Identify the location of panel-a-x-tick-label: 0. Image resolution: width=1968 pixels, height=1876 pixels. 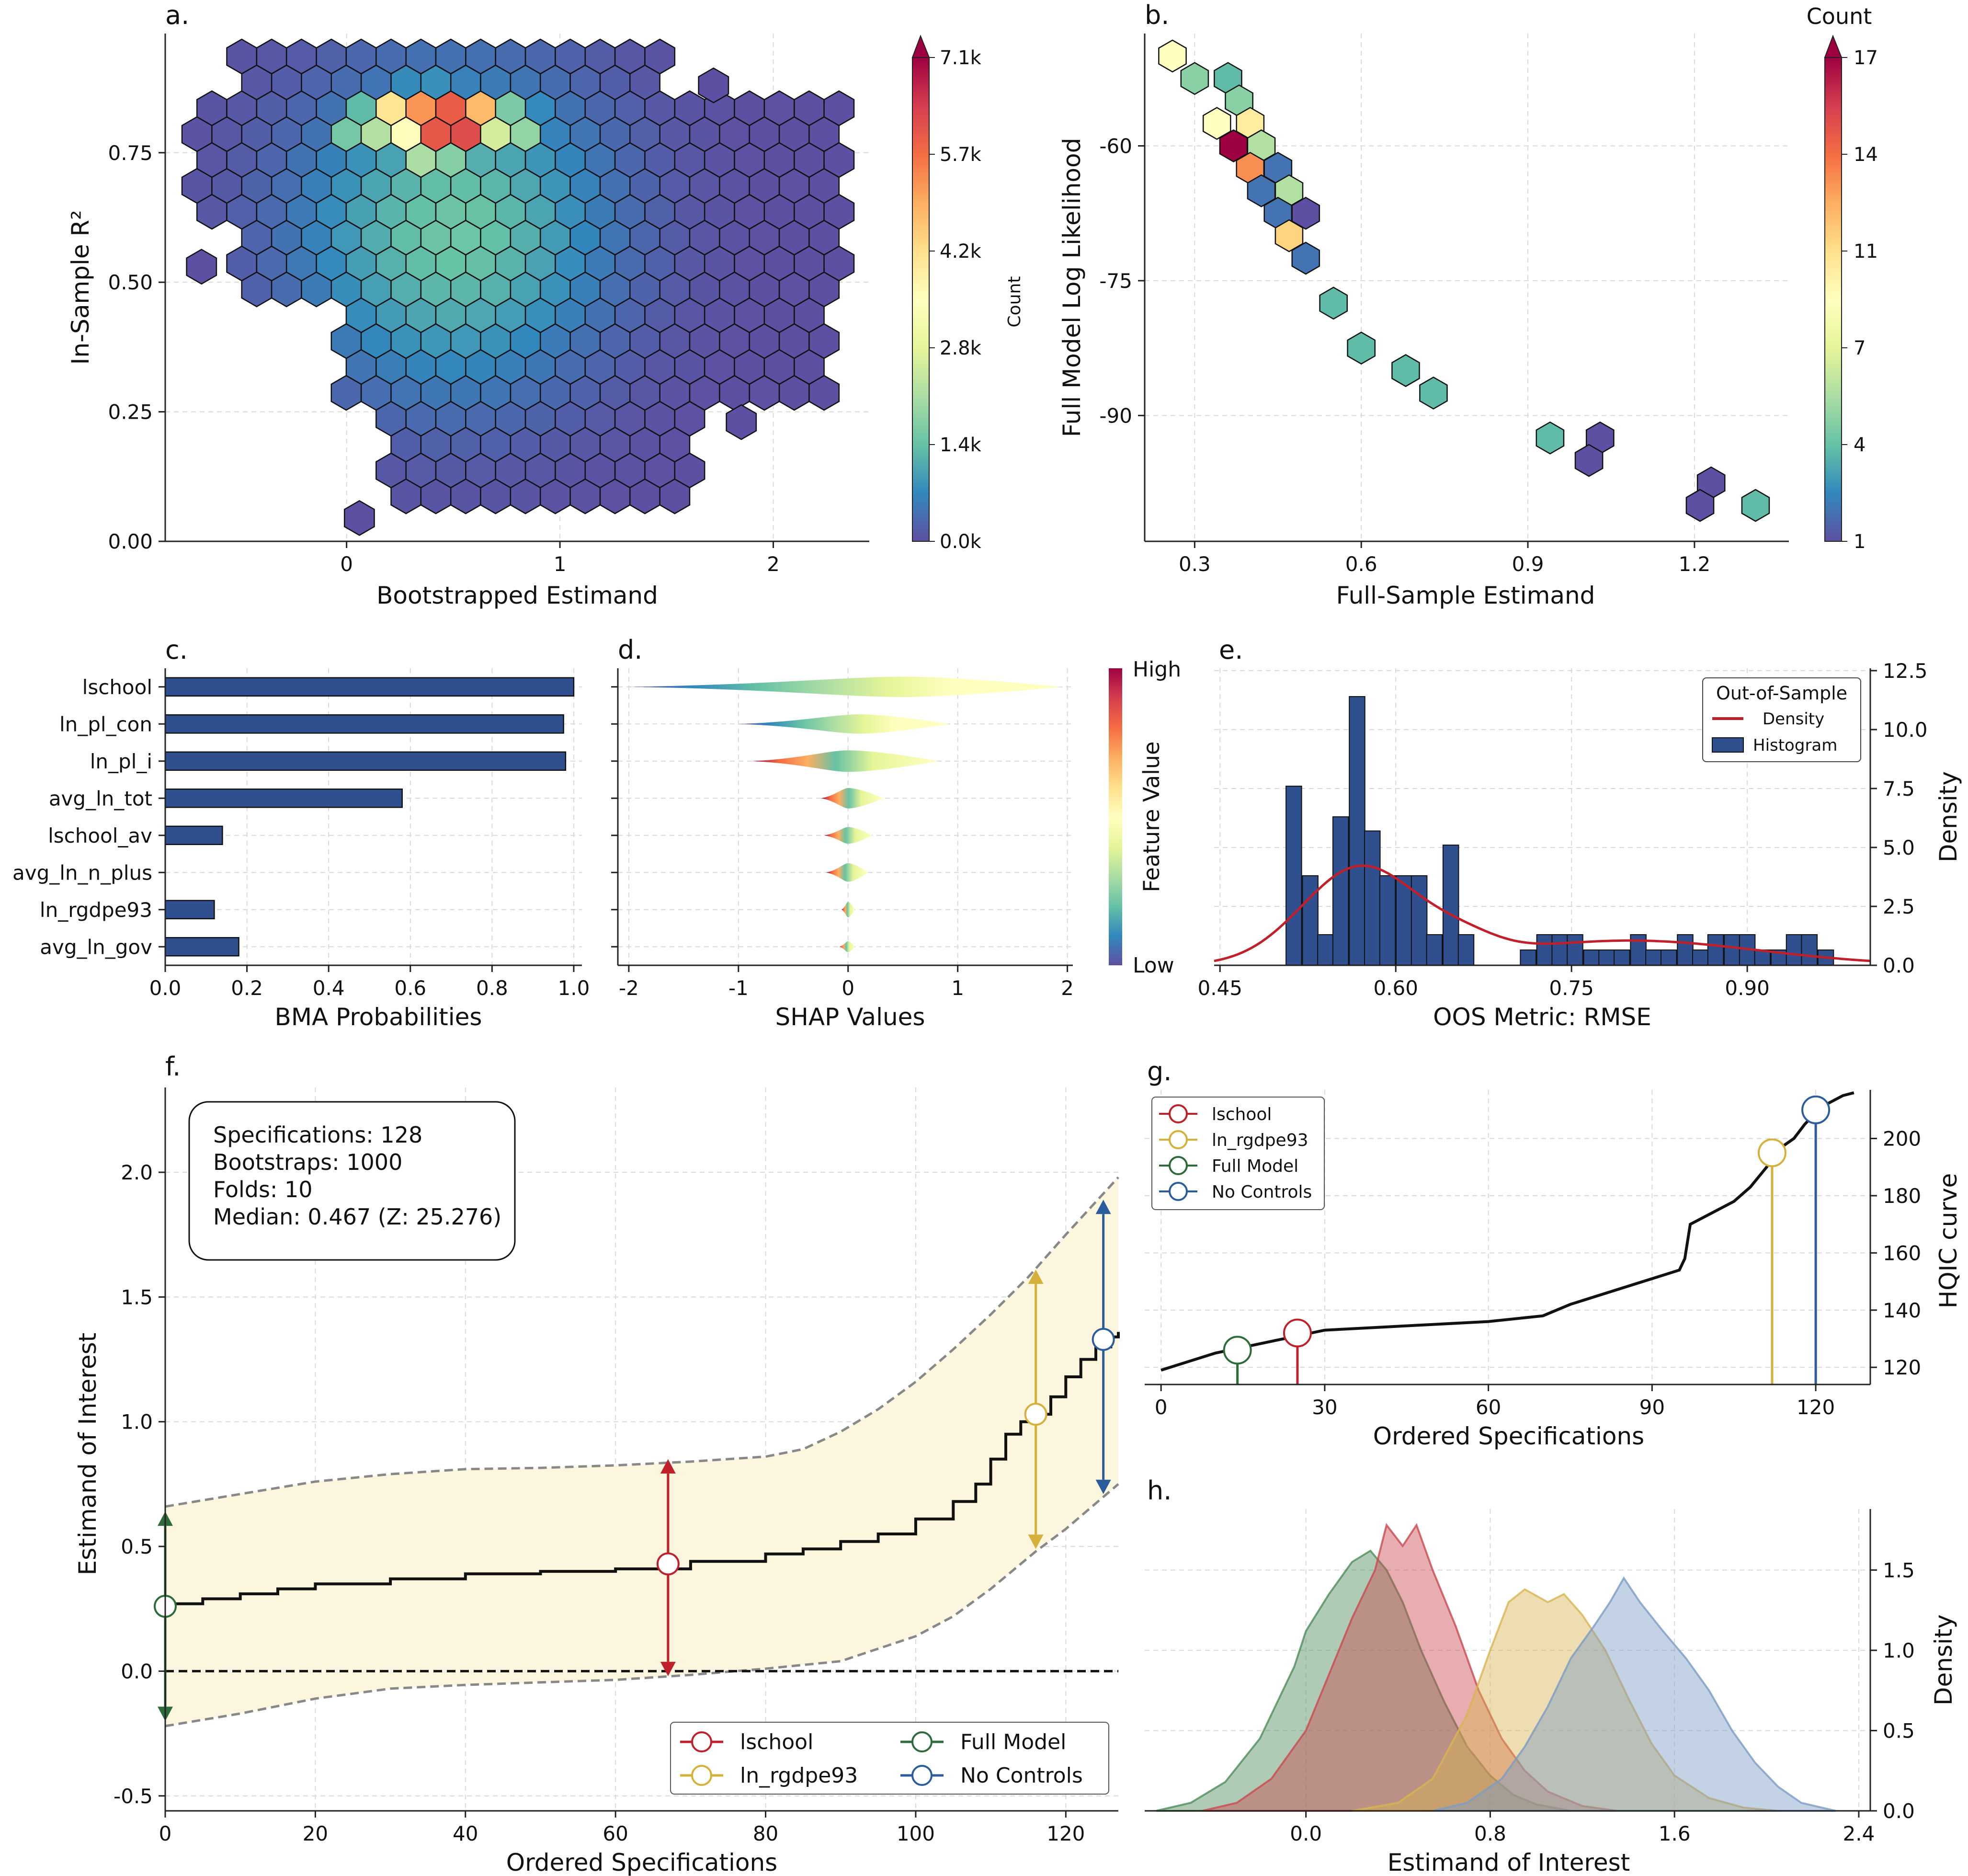
(346, 564).